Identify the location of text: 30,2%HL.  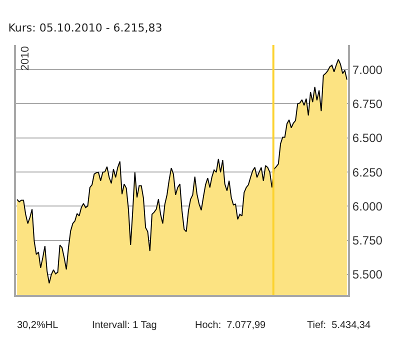
(38, 325).